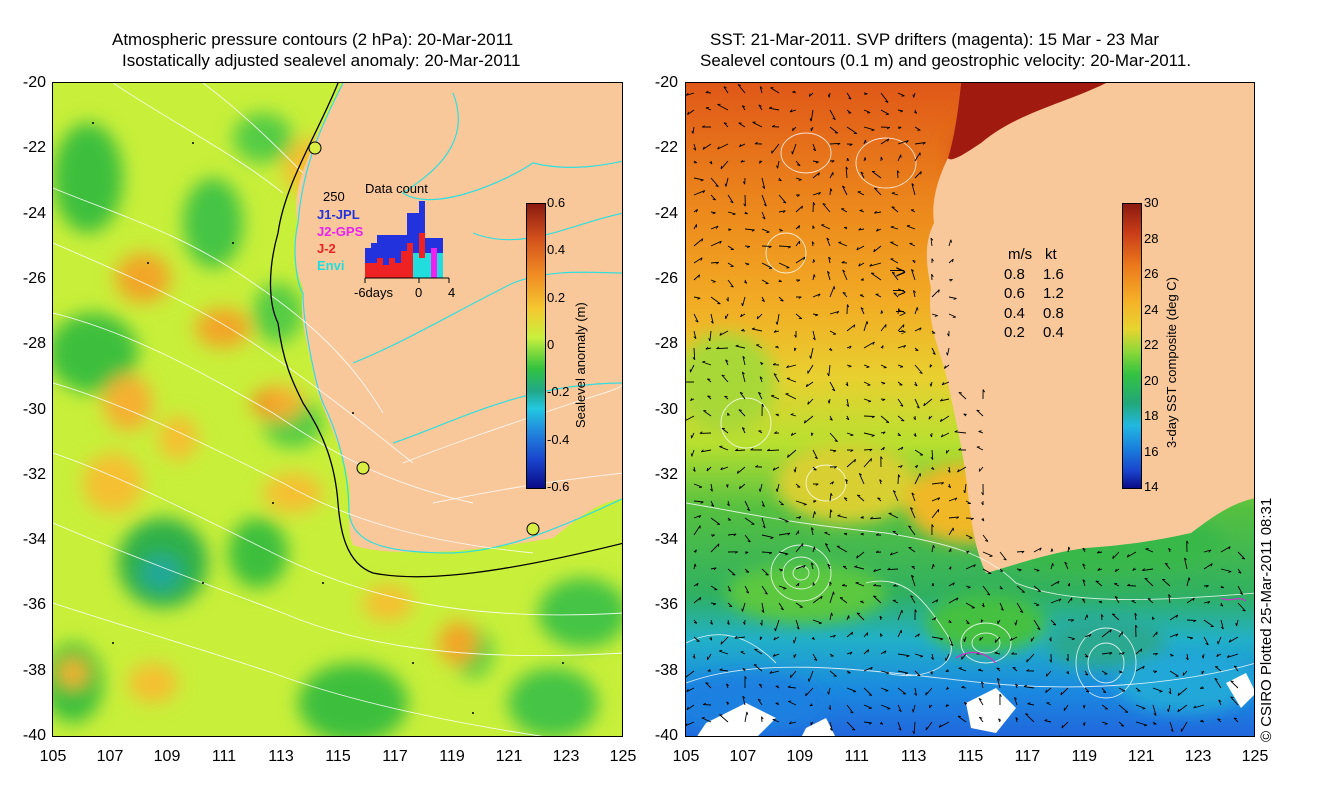 Image resolution: width=1320 pixels, height=810 pixels. Describe the element at coordinates (1101, 630) in the screenshot. I see `svp-drifter-tracks` at that location.